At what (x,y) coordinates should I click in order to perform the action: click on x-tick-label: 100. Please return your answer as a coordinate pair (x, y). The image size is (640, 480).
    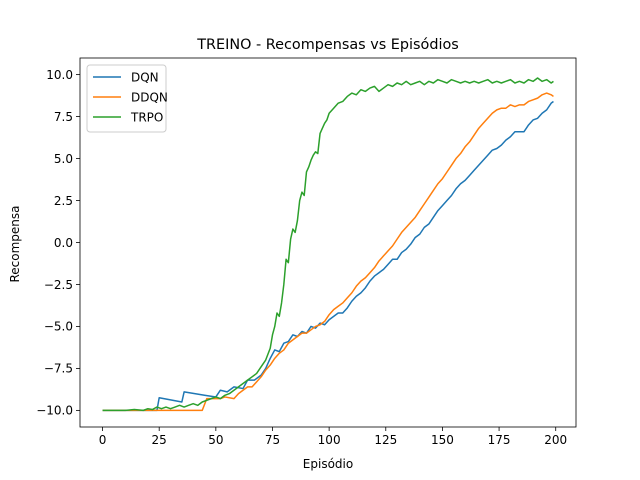
    Looking at the image, I should click on (329, 440).